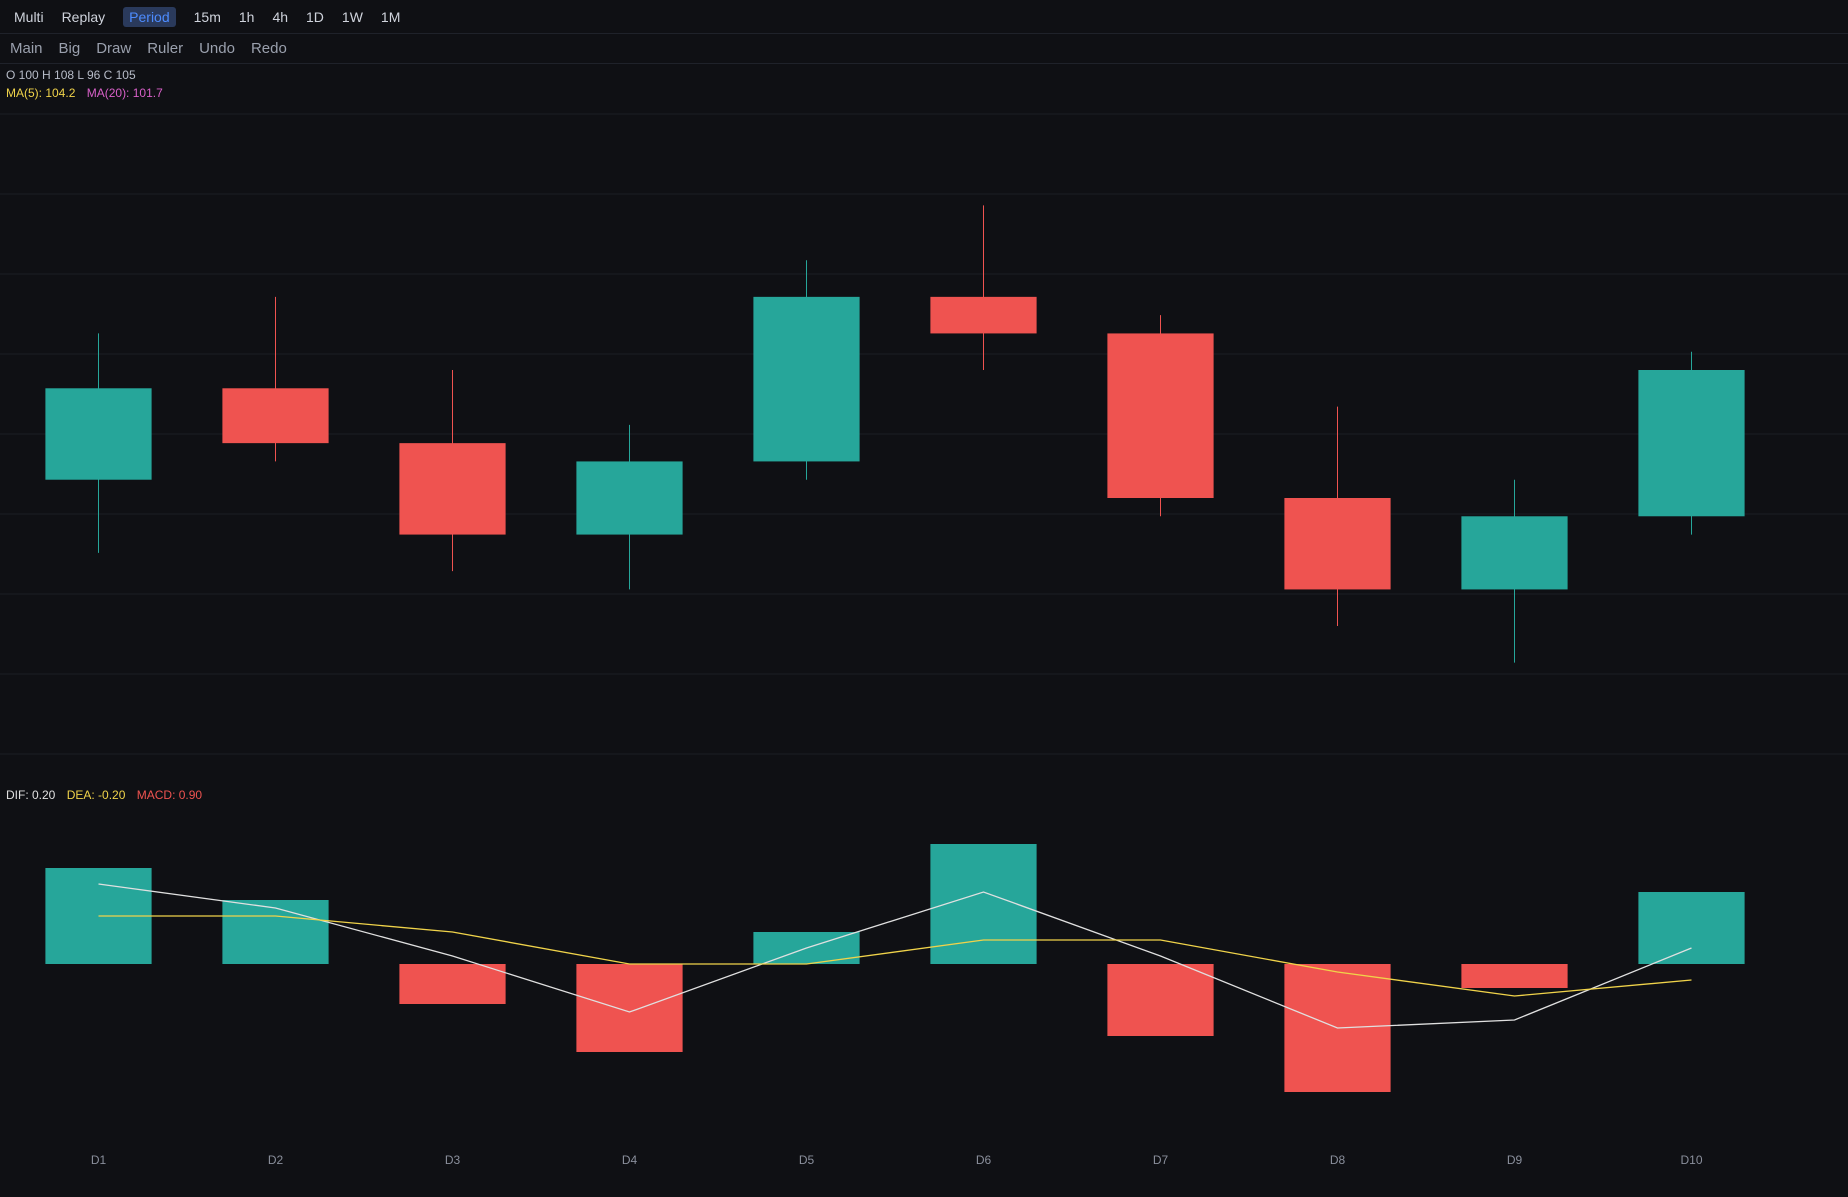  Describe the element at coordinates (1691, 1160) in the screenshot. I see `x-tick-label: D10` at that location.